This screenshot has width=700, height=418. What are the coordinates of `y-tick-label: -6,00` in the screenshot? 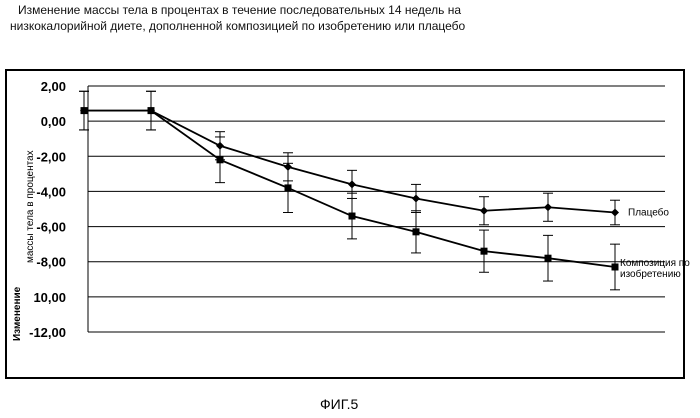 It's located at (51, 227).